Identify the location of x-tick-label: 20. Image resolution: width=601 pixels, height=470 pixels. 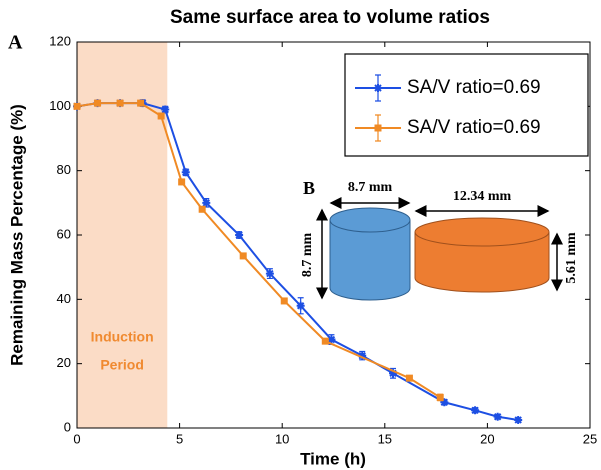
(487, 438).